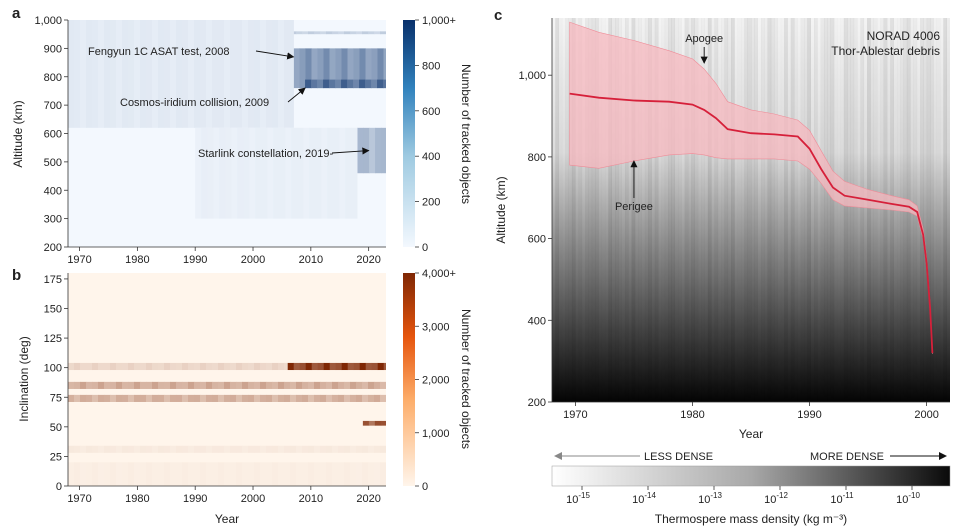  What do you see at coordinates (436, 327) in the screenshot?
I see `colorbar-tick-label: 3,000` at bounding box center [436, 327].